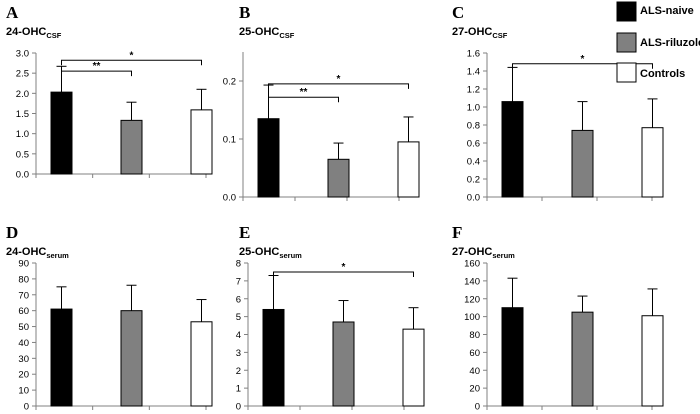  I want to click on y-tick-label: 90, so click(23, 264).